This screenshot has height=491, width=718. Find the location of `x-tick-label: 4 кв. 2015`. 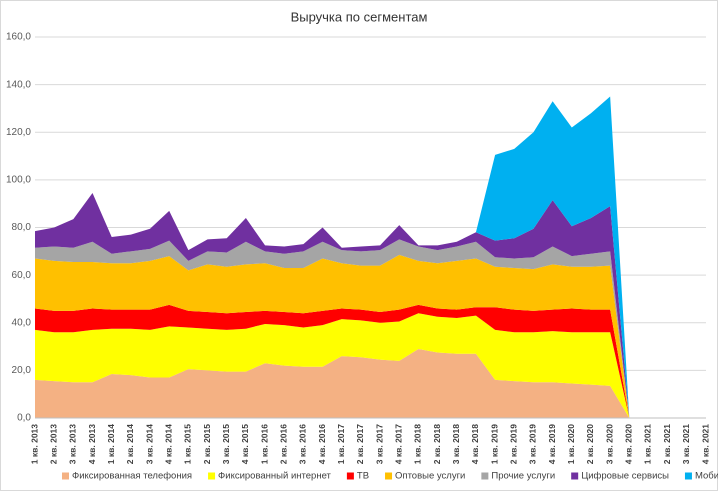

x-tick-label: 4 кв. 2015 is located at coordinates (245, 444).